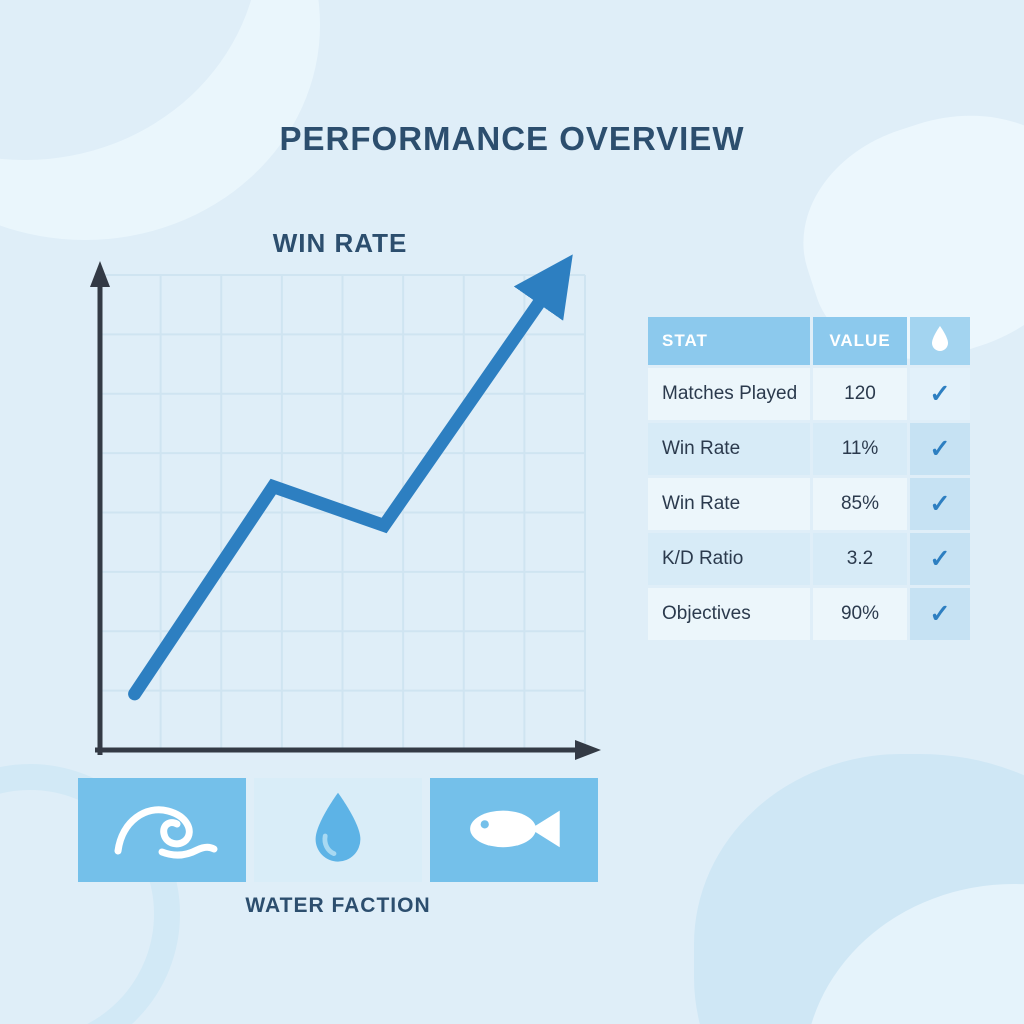  I want to click on faction-tile-wave, so click(162, 830).